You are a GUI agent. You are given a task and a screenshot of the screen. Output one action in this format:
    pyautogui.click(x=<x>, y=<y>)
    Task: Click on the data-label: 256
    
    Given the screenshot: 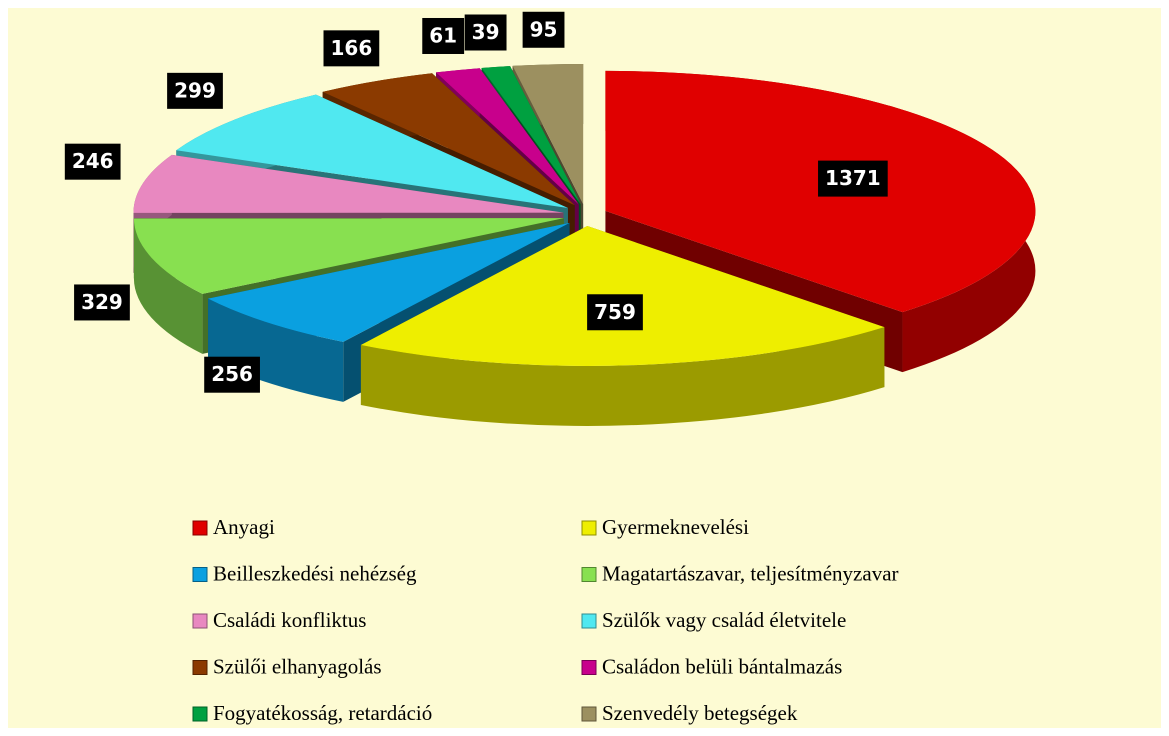 What is the action you would take?
    pyautogui.click(x=232, y=374)
    